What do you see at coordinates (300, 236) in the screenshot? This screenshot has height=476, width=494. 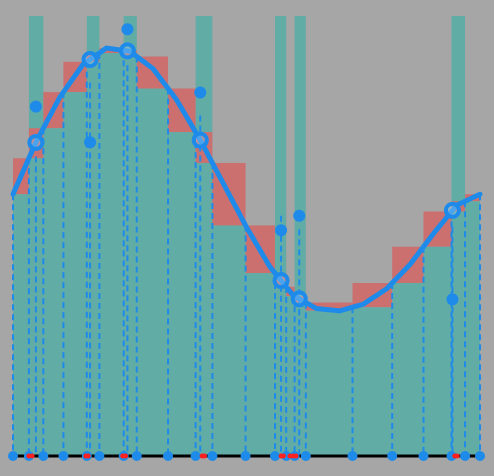 I see `tall-bar` at bounding box center [300, 236].